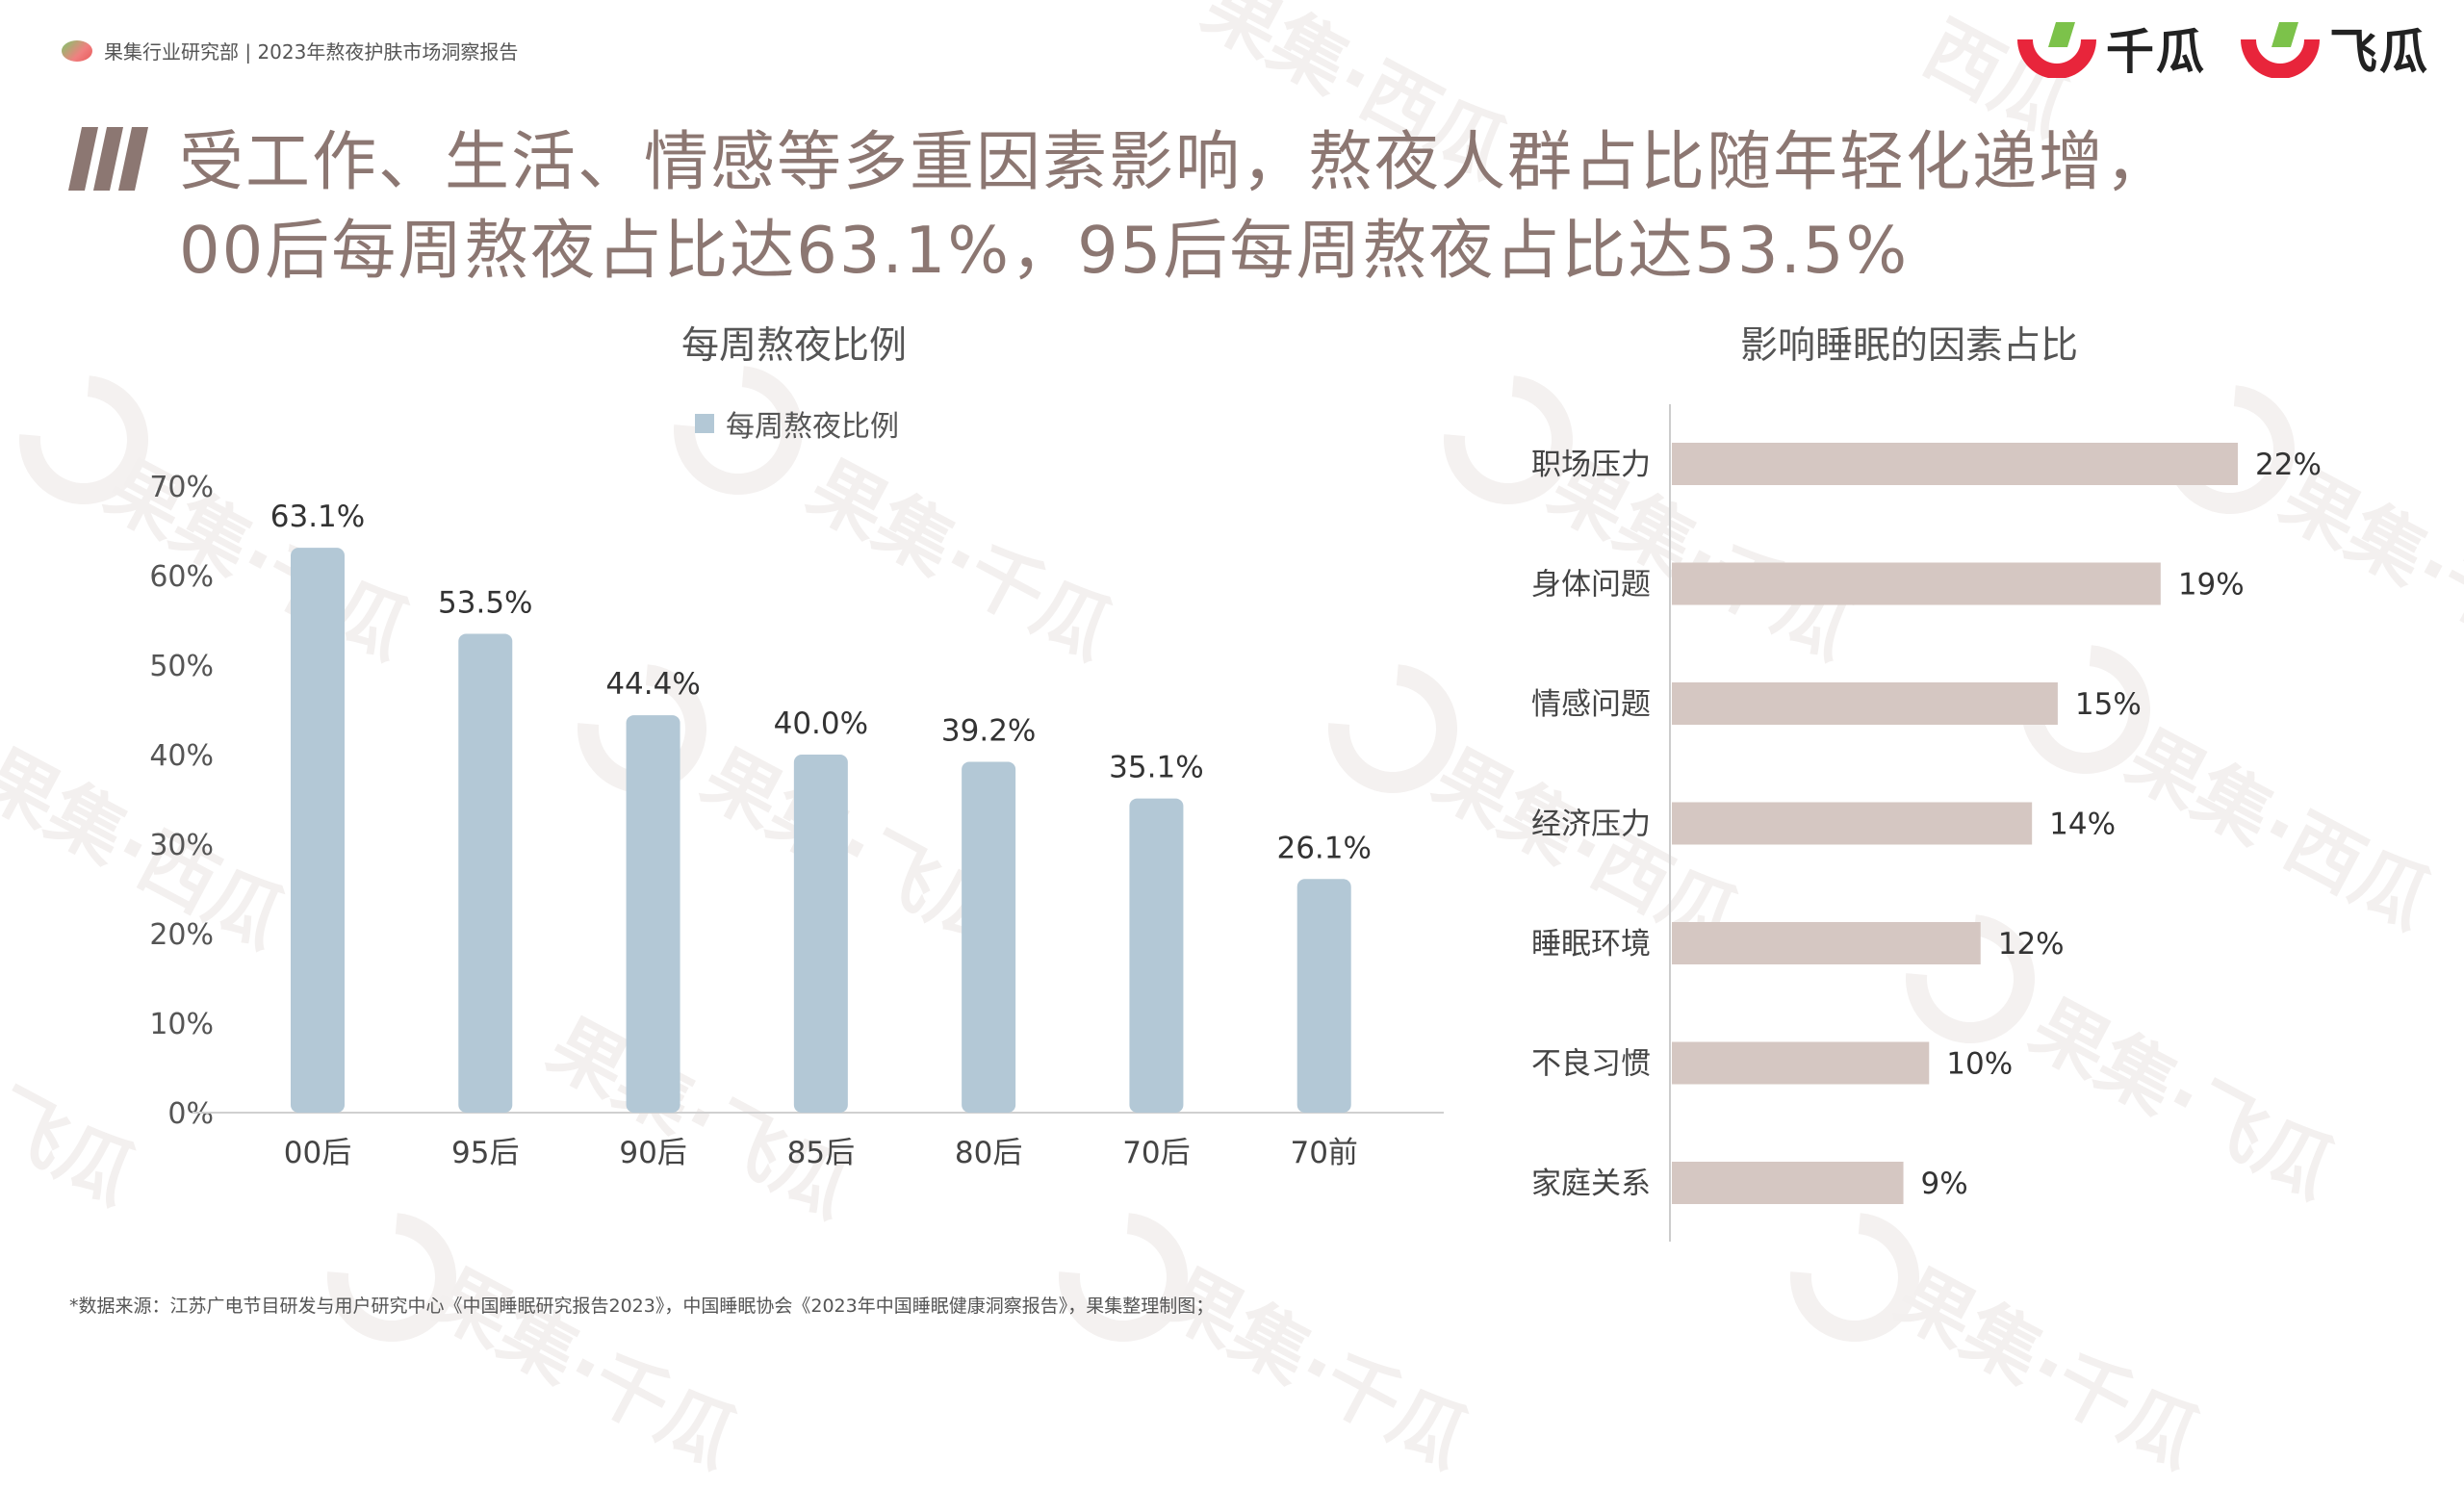 The image size is (2464, 1488). I want to click on y-tick-label: 60%, so click(181, 577).